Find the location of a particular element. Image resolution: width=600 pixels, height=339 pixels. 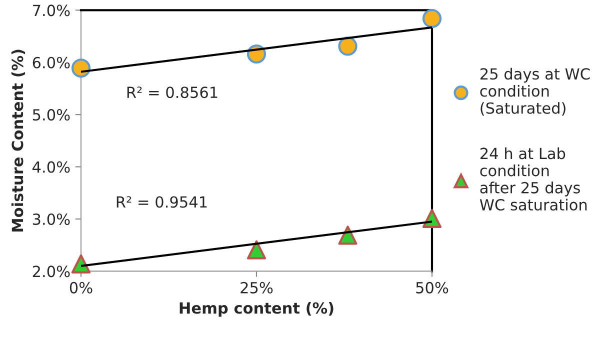

y-tick-label: 3.0% is located at coordinates (51, 219).